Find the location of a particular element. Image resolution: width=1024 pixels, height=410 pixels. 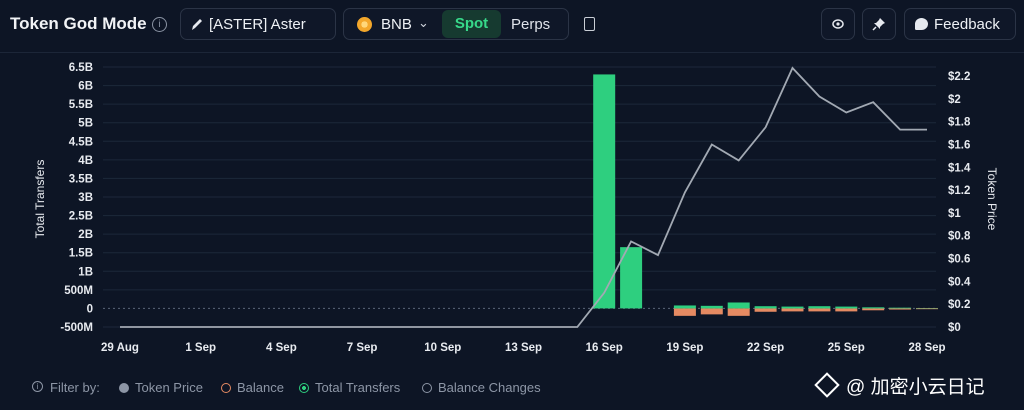

y-right-tick-label: $2 is located at coordinates (954, 100).